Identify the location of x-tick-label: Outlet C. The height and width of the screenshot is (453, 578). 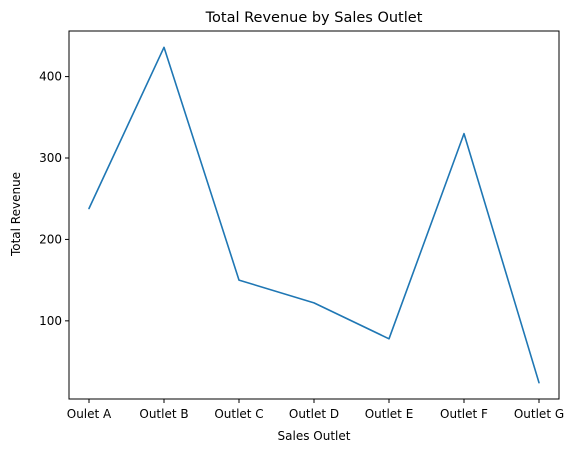
(238, 414).